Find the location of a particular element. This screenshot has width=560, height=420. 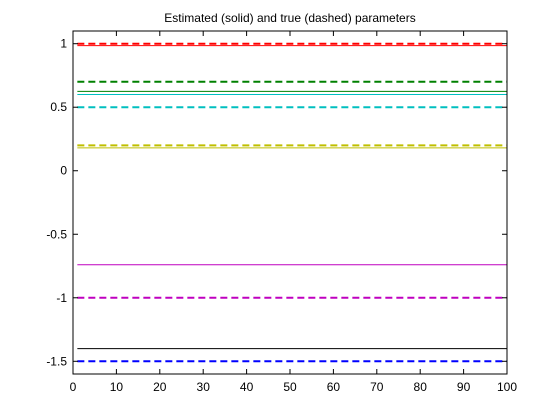

x-tick-label: 60 is located at coordinates (334, 387).